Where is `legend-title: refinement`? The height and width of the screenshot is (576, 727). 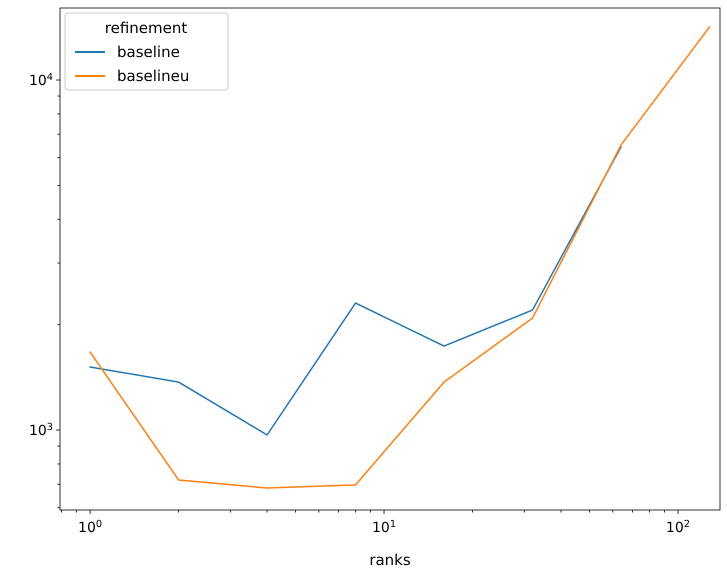
legend-title: refinement is located at coordinates (146, 28).